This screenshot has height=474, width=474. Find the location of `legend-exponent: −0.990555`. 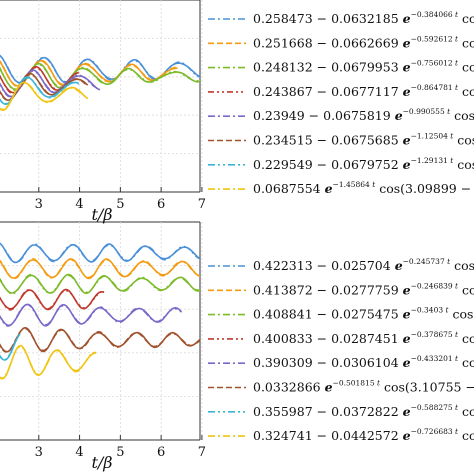

legend-exponent: −0.990555 is located at coordinates (424, 111).